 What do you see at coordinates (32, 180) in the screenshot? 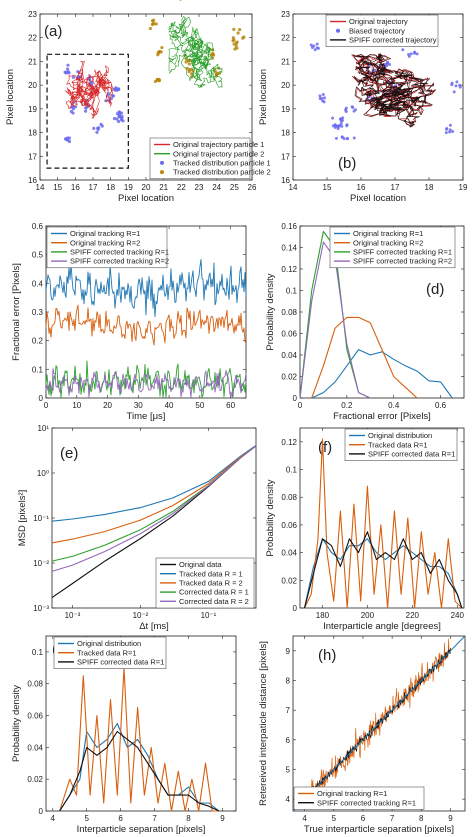
I see `y-tick-label: 16` at bounding box center [32, 180].